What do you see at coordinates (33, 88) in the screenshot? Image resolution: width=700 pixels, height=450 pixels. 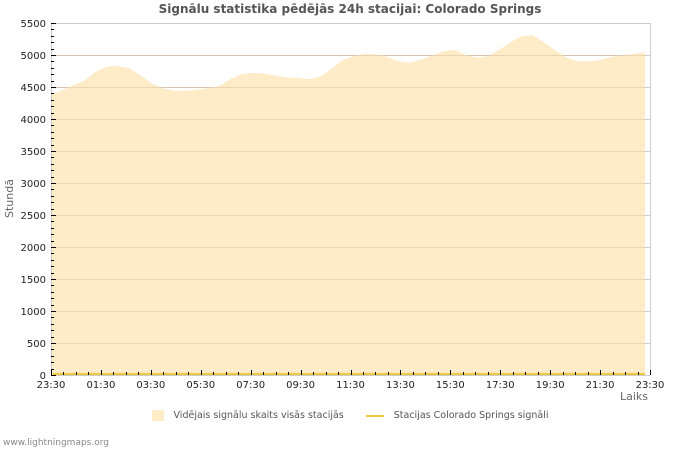 I see `svg-text: 4500` at bounding box center [33, 88].